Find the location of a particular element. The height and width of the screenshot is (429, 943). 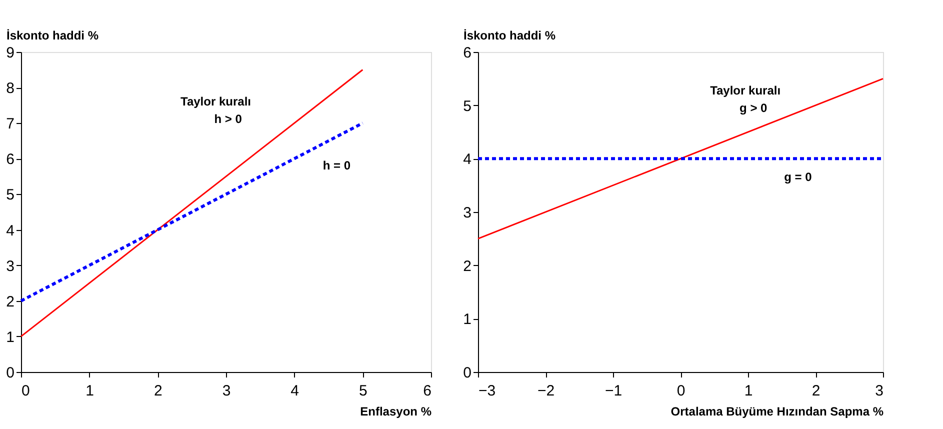

x-tick-label: 4 is located at coordinates (295, 391).